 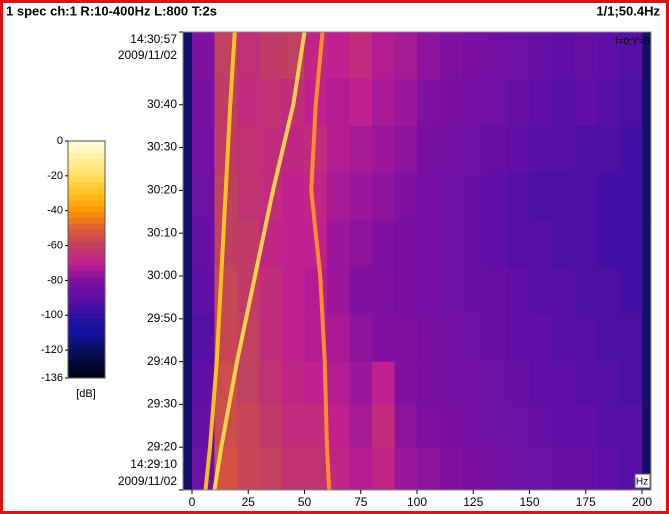 I want to click on colorbar-border, so click(x=86, y=259).